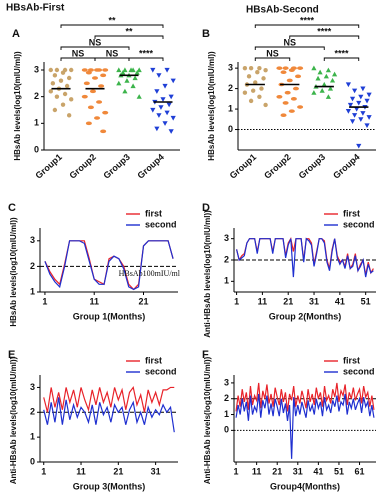 The width and height of the screenshot is (390, 500). I want to click on x-axis-label: Group 3(Months), so click(109, 486).